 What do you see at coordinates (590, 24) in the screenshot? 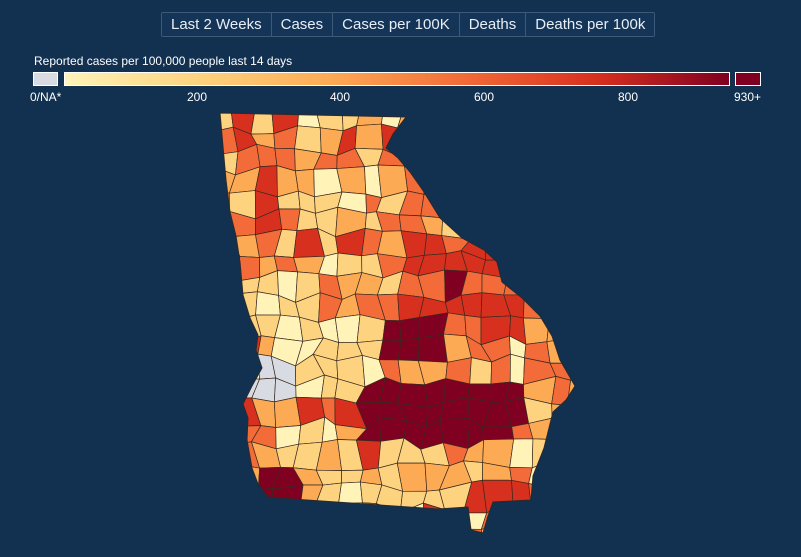
I see `tab-deaths-per-100k: Deaths per 100k` at bounding box center [590, 24].